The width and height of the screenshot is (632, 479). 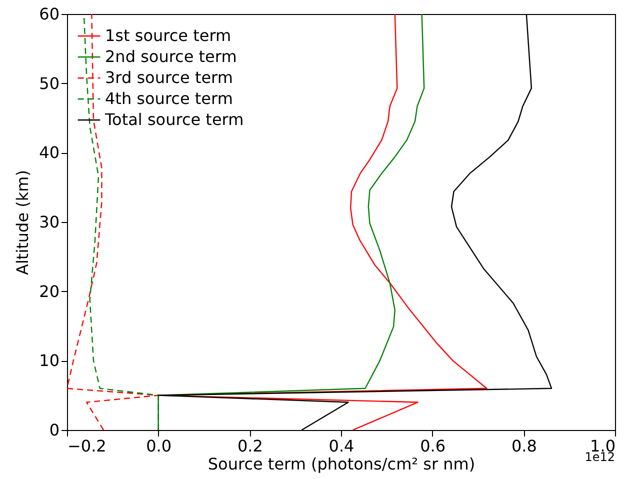 What do you see at coordinates (433, 446) in the screenshot?
I see `x-tick-label: 0.6` at bounding box center [433, 446].